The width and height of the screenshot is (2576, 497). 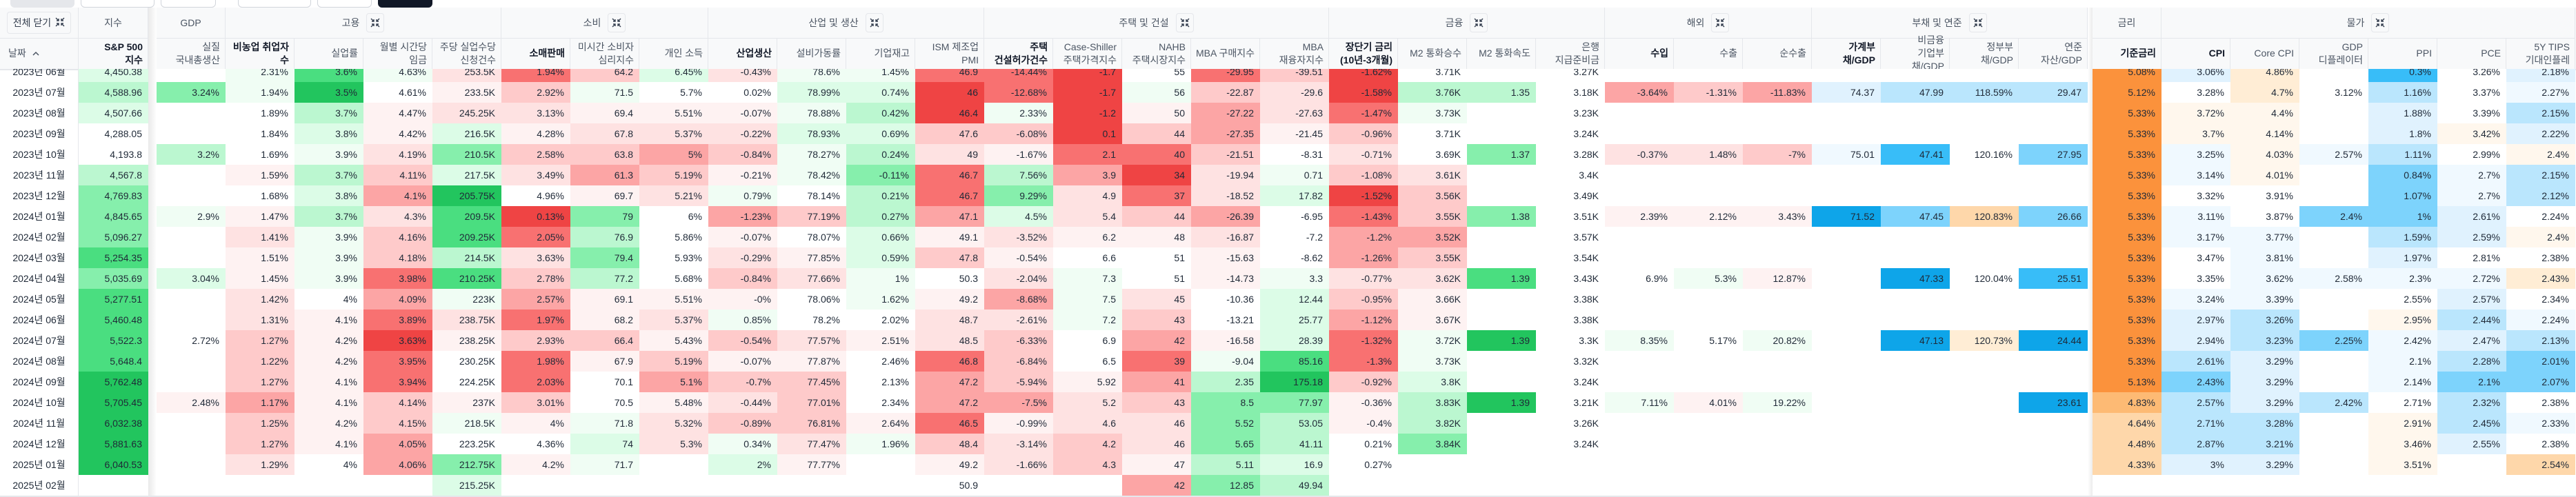 What do you see at coordinates (328, 54) in the screenshot?
I see `column-header-unemployment: 실업률` at bounding box center [328, 54].